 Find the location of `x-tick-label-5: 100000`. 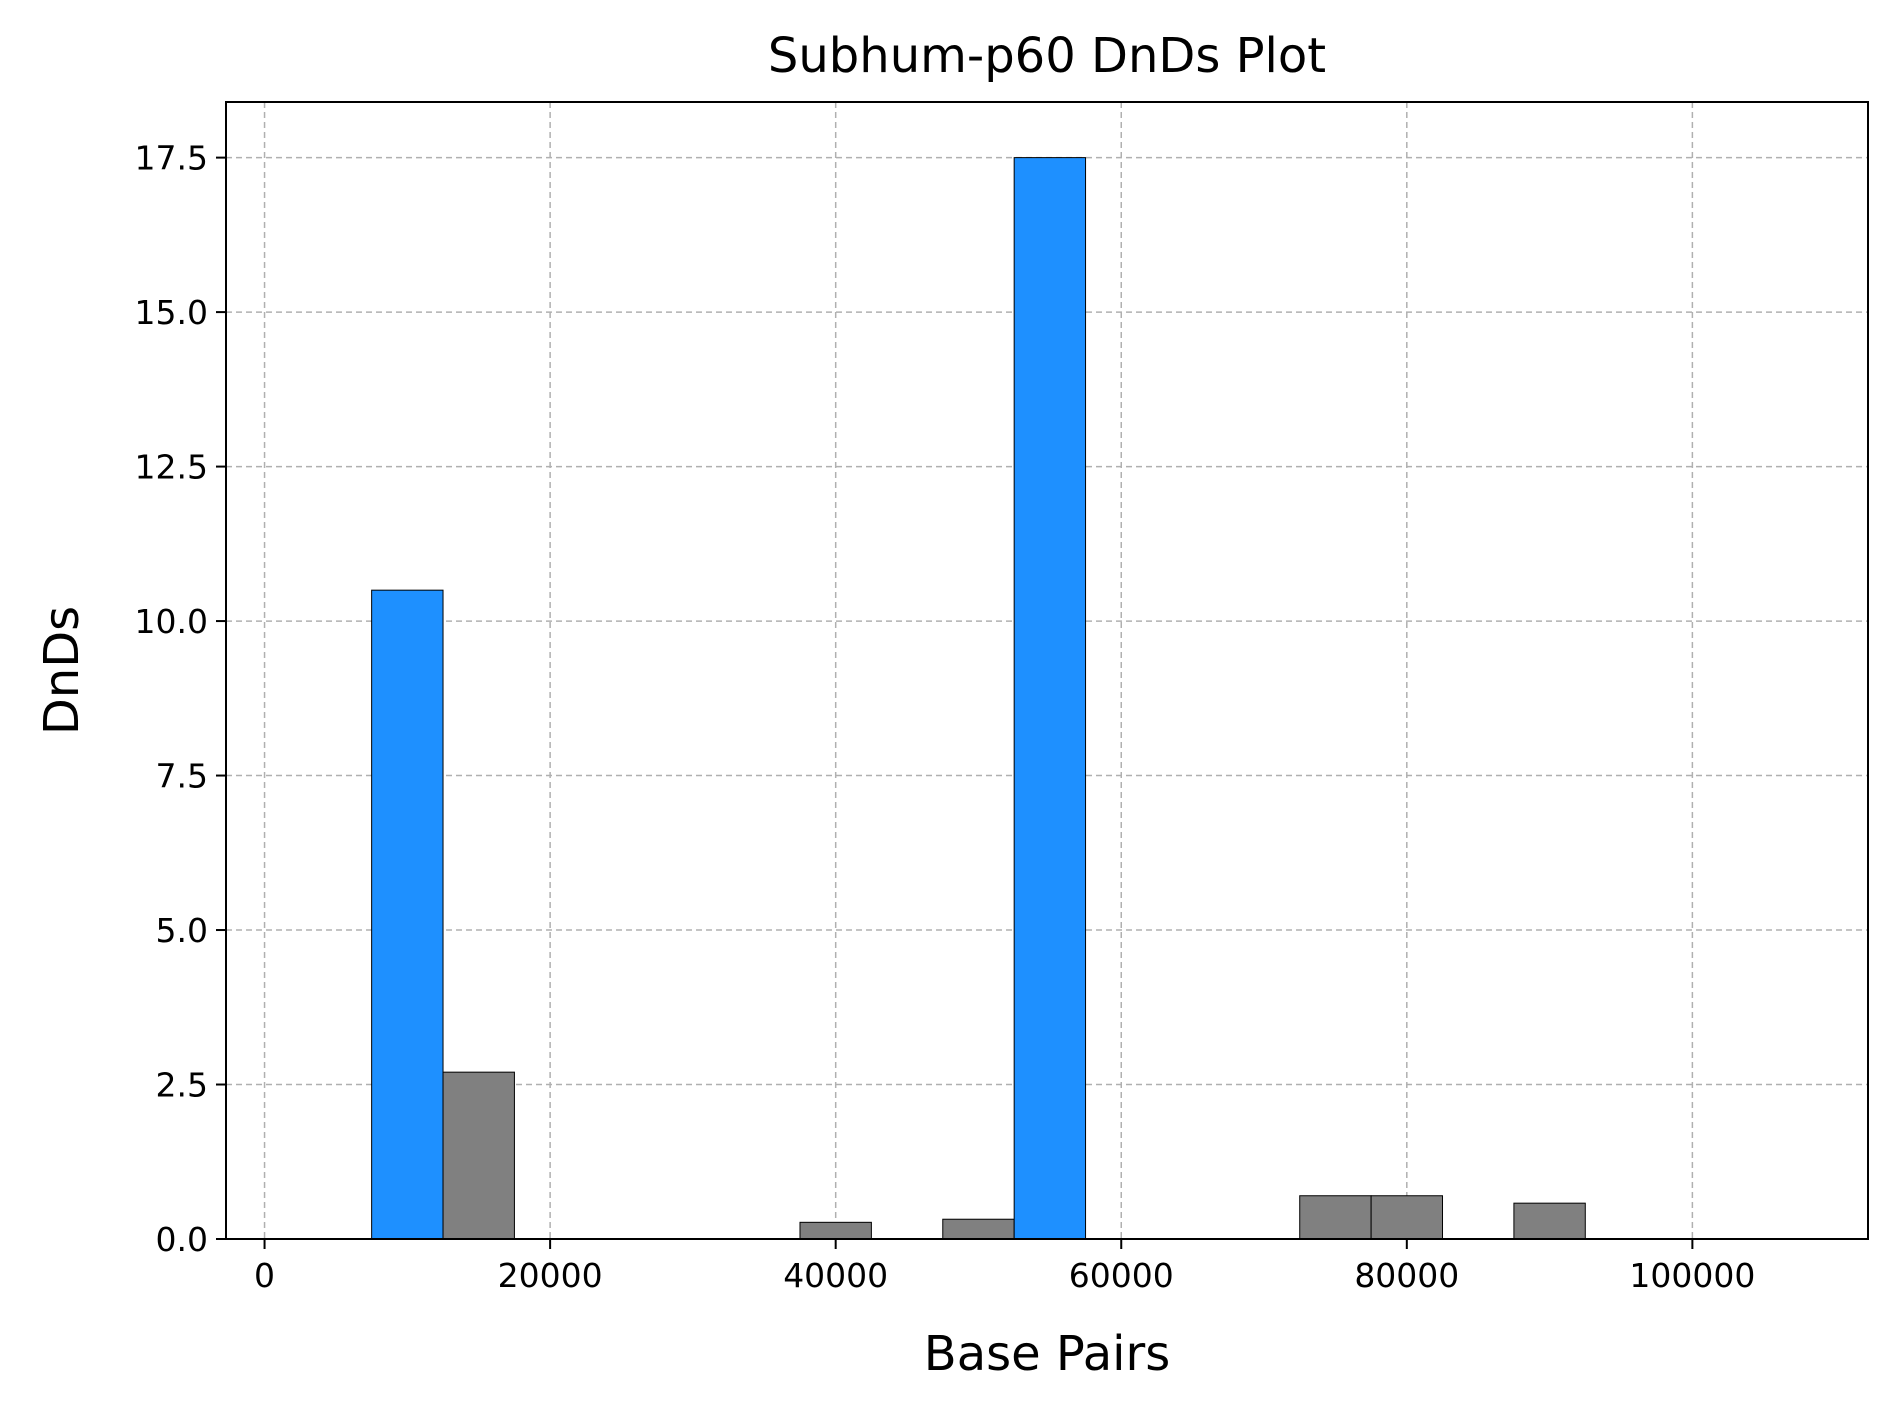

x-tick-label-5: 100000 is located at coordinates (1692, 1275).